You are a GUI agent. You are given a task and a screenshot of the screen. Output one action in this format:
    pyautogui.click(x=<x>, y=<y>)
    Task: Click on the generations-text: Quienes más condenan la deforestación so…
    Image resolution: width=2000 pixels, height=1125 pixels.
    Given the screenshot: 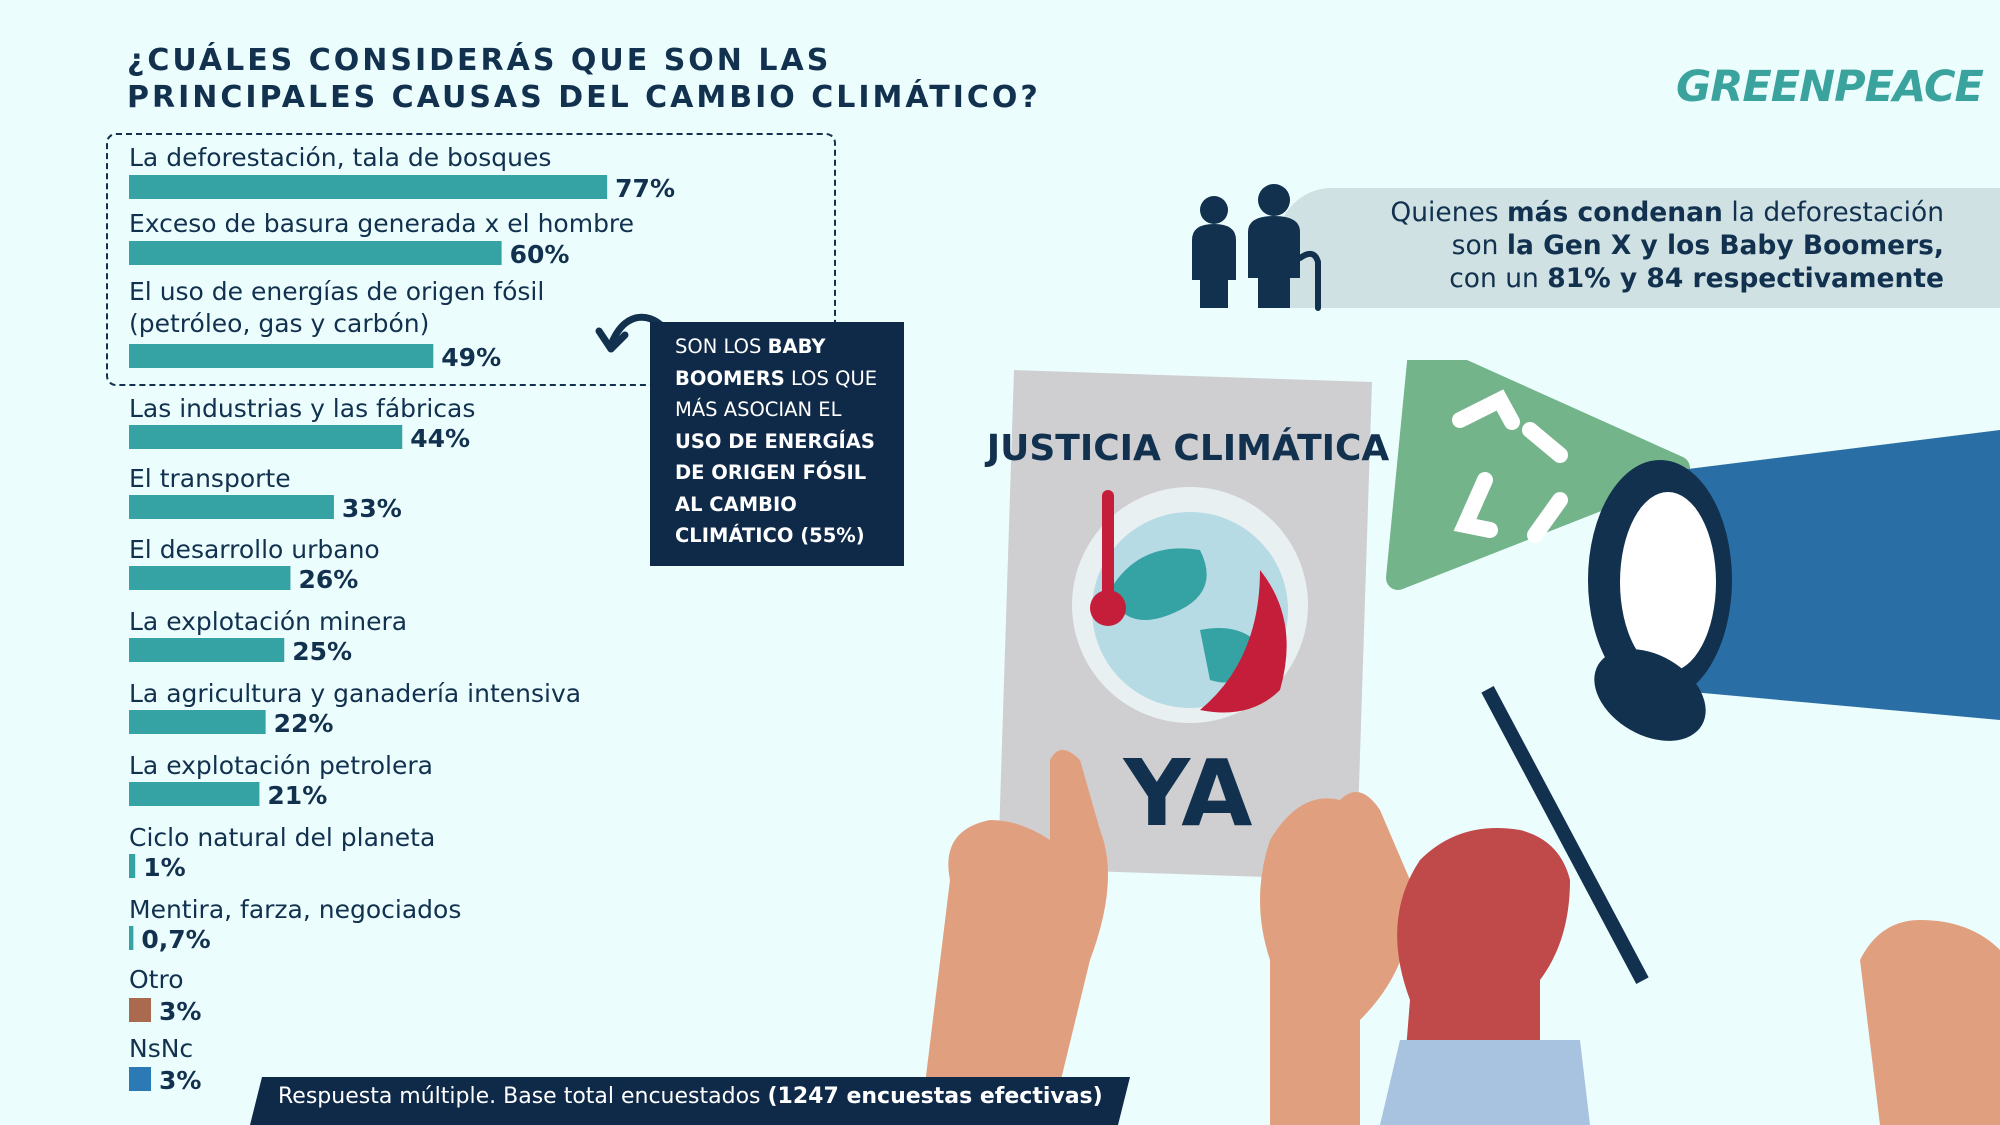 What is the action you would take?
    pyautogui.click(x=1584, y=245)
    